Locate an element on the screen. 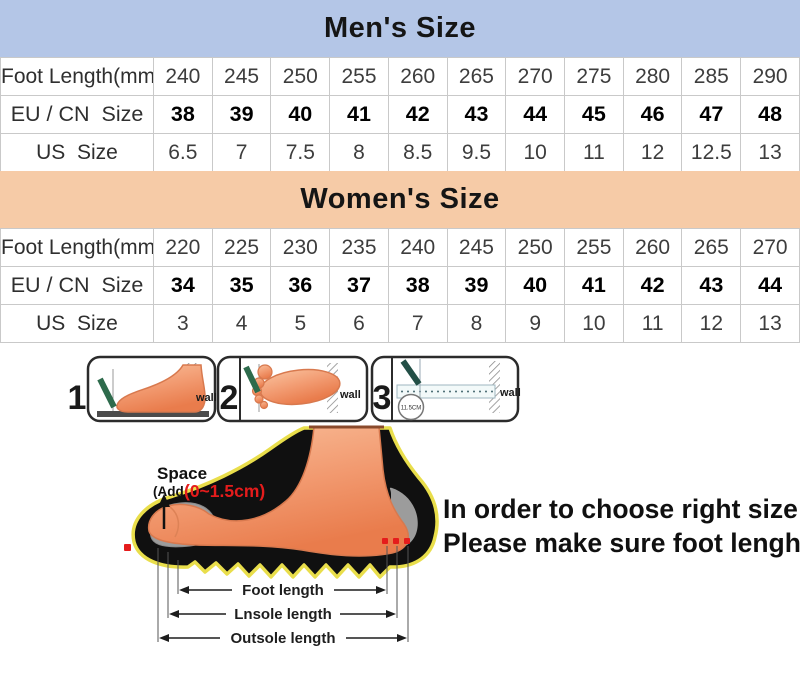  size-cell: 45 is located at coordinates (594, 114).